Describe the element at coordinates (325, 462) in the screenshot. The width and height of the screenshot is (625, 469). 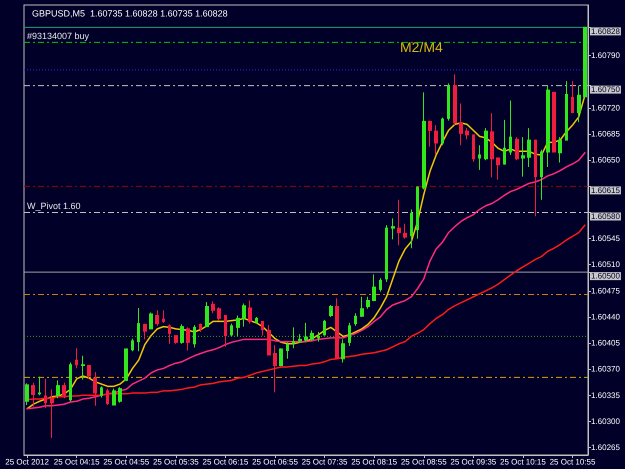
I see `x-tick-label: 25 Oct 07:35` at that location.